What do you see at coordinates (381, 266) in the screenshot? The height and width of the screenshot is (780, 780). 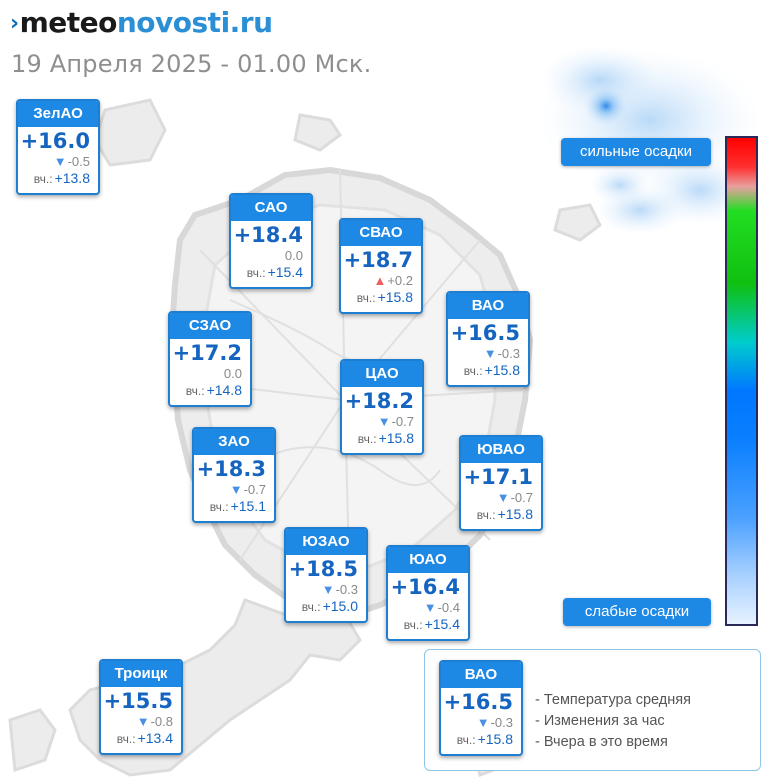 I see `district-card: СВАО +18.7 ▲ +0.2 вч.: +15.8` at bounding box center [381, 266].